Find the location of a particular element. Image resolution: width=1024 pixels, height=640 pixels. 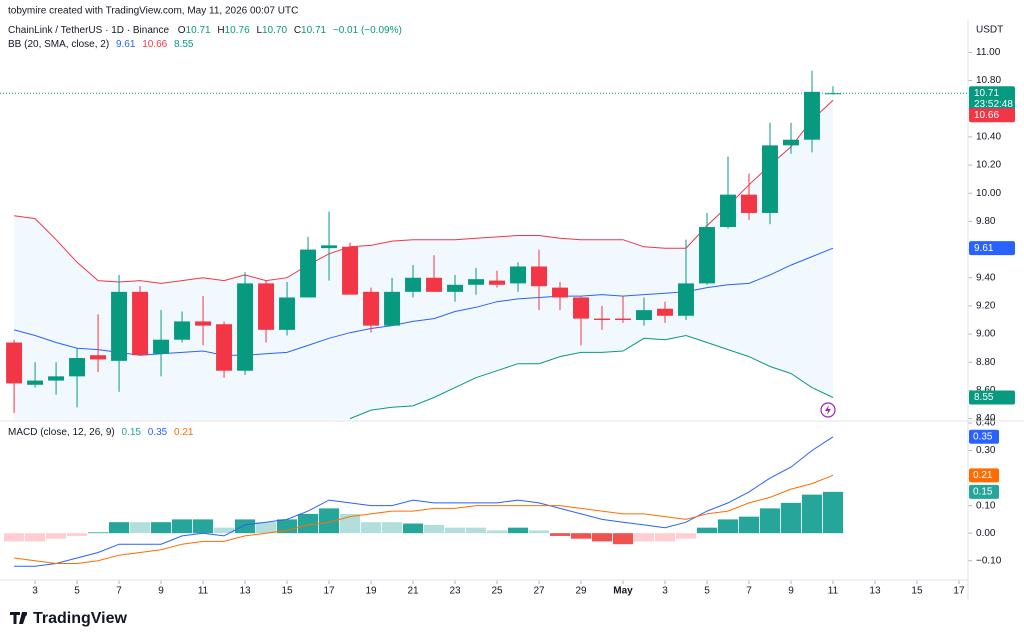

x-tick-label: 19 is located at coordinates (371, 591).